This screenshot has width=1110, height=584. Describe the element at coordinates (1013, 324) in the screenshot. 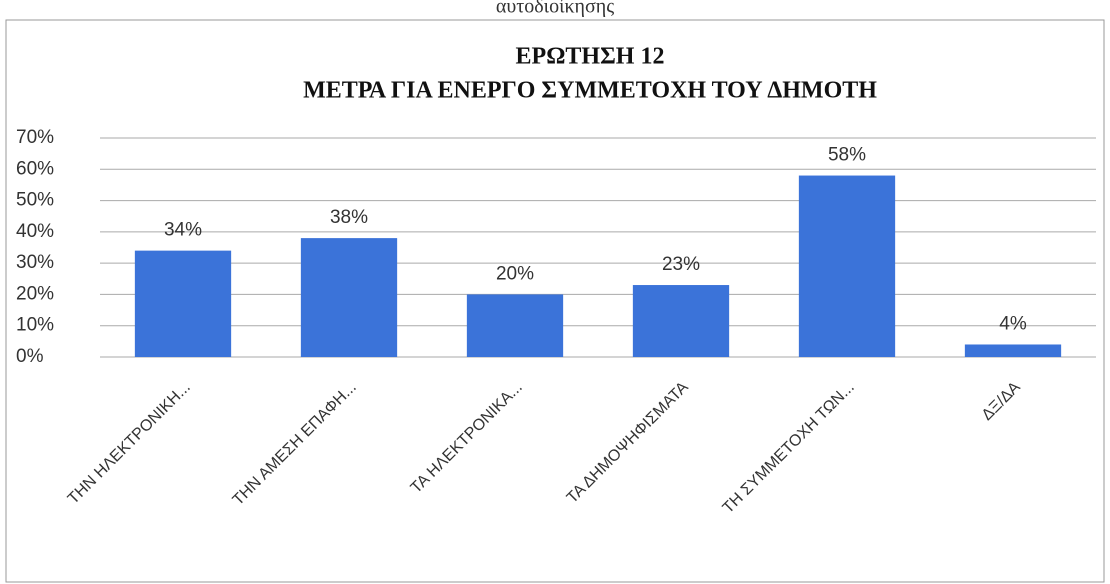

I see `value-label: 4%` at that location.